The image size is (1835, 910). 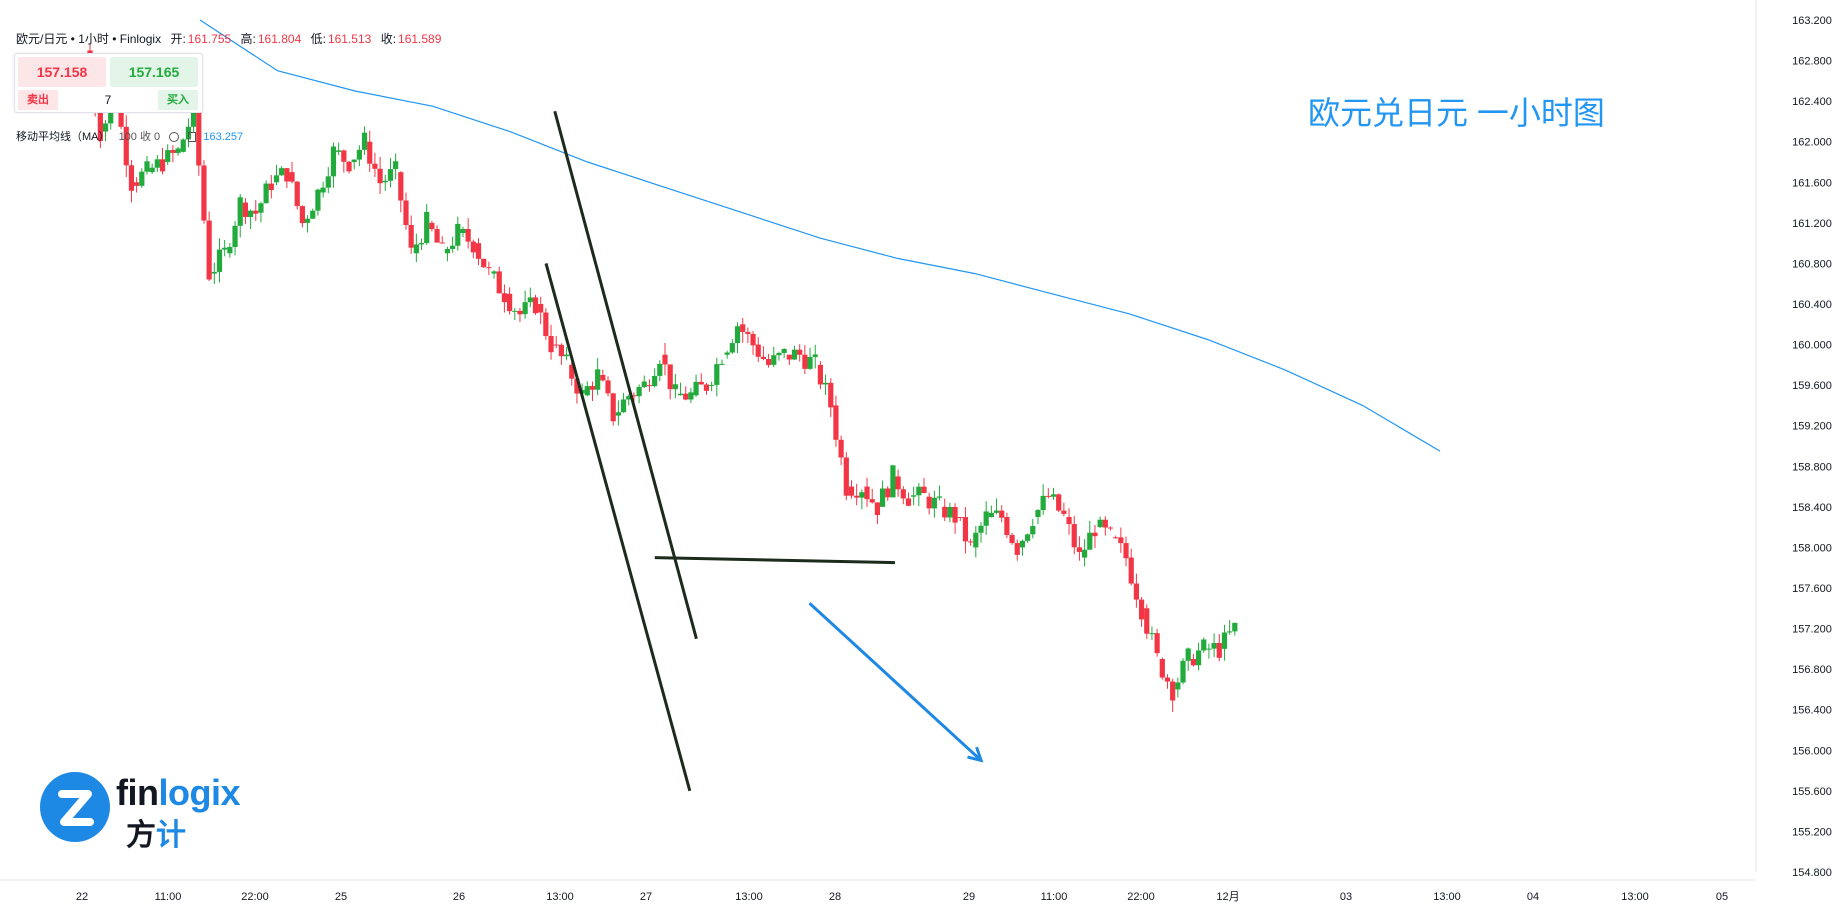 I want to click on y-tick-label: 159.600, so click(x=1812, y=386).